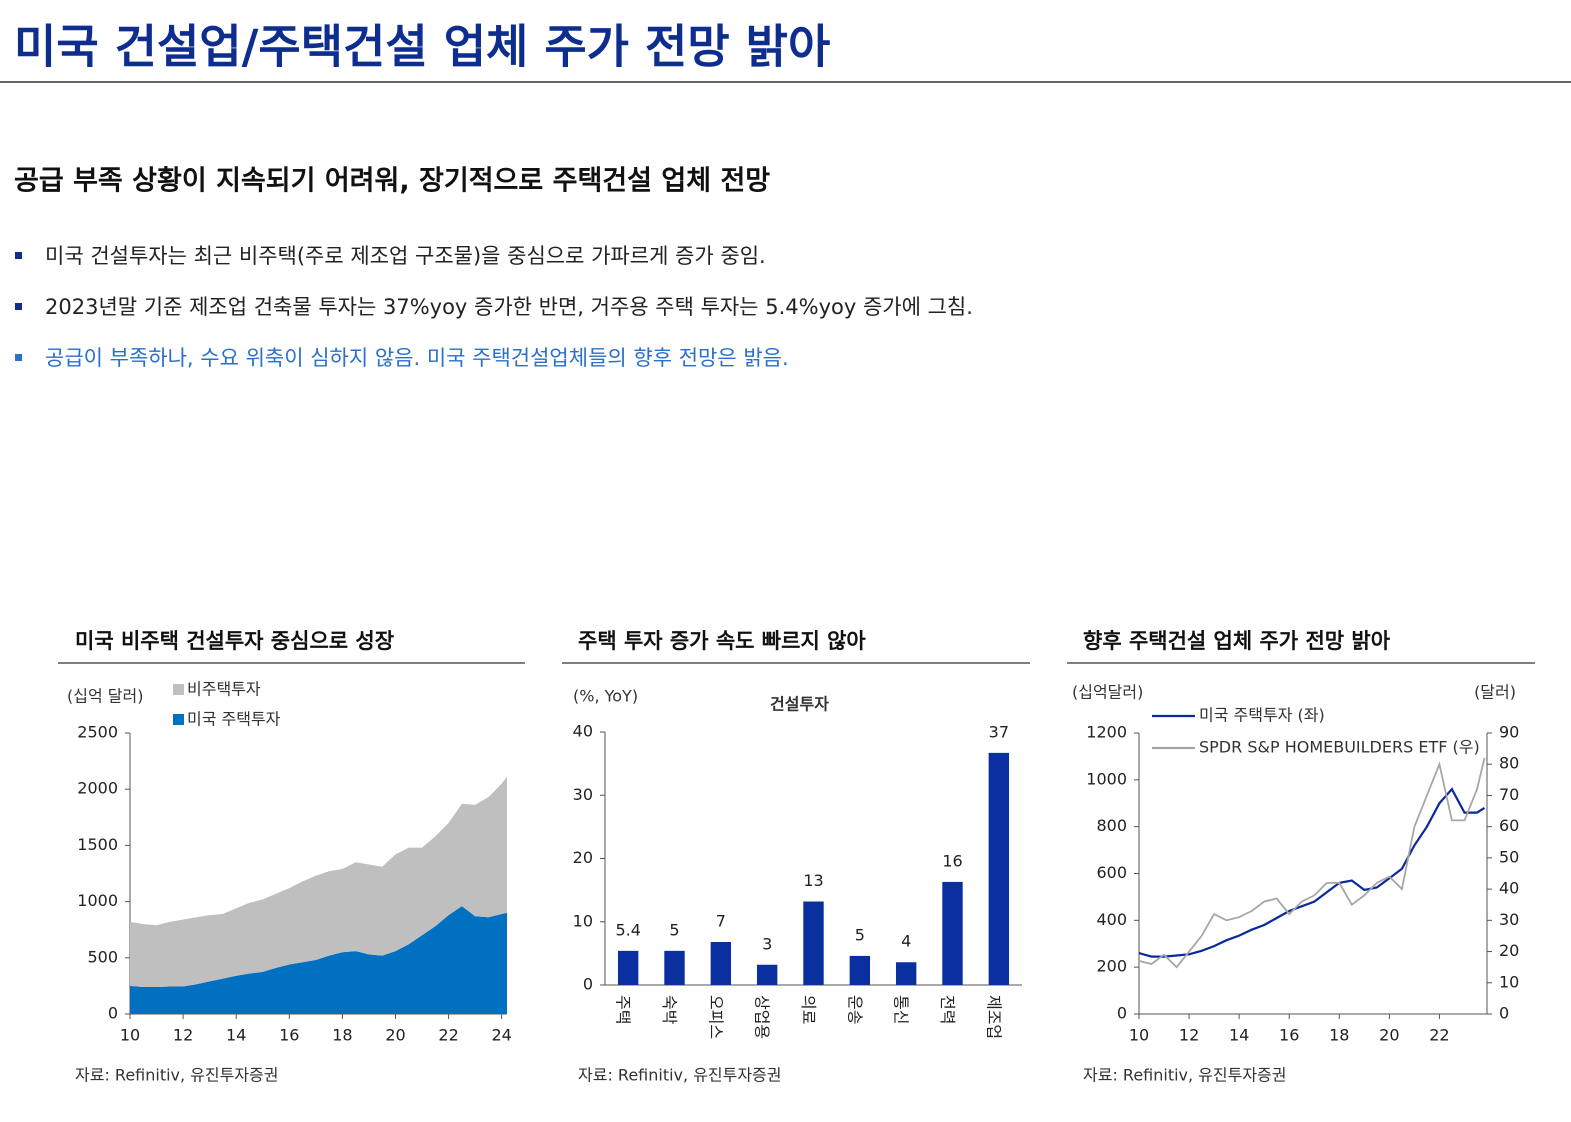  I want to click on unit-label: (십억달러), so click(1107, 692).